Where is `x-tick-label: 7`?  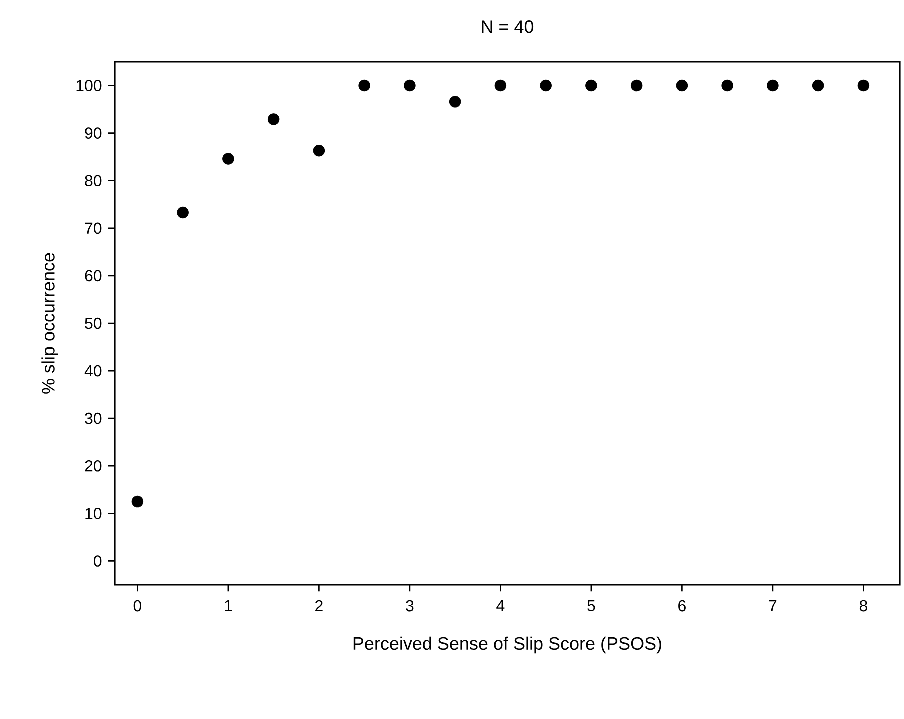
x-tick-label: 7 is located at coordinates (773, 606).